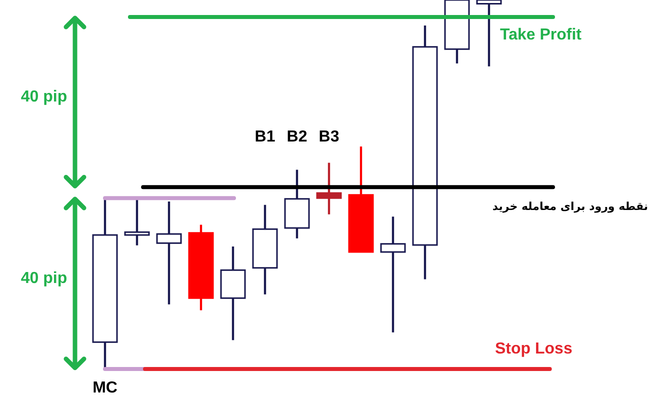 This screenshot has width=666, height=409. What do you see at coordinates (329, 137) in the screenshot?
I see `annotation: B3` at bounding box center [329, 137].